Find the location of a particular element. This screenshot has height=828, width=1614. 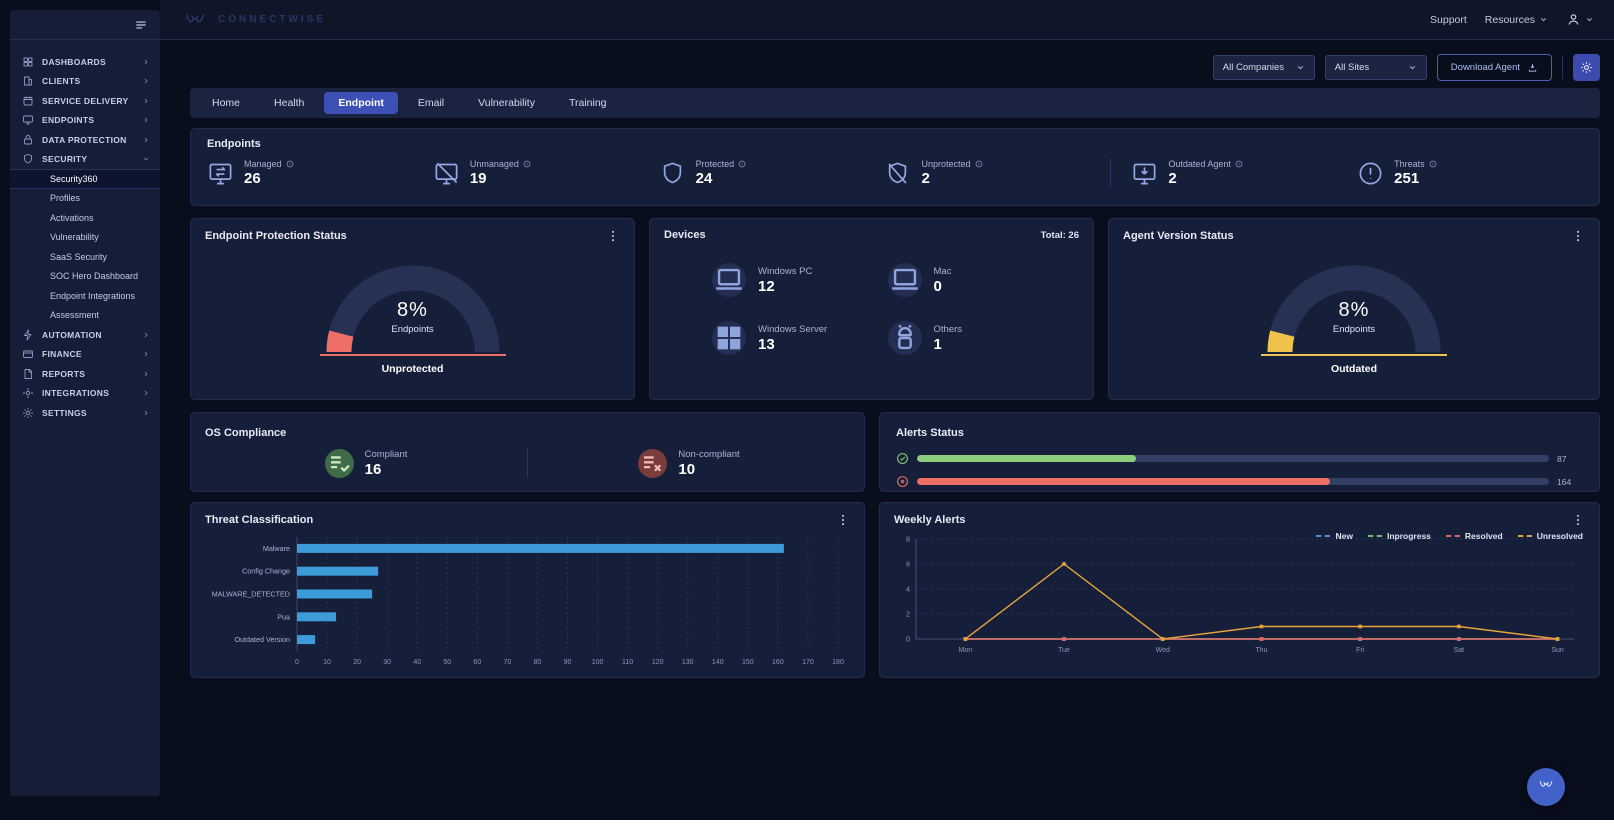

device-label: Others is located at coordinates (948, 329).